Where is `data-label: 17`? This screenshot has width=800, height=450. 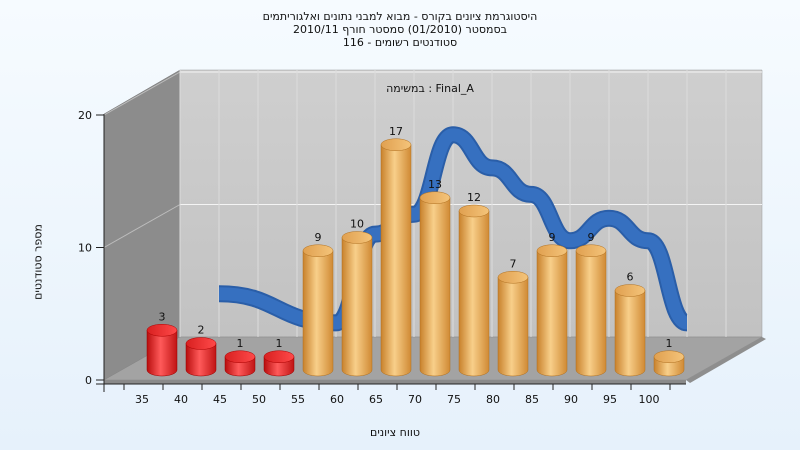 data-label: 17 is located at coordinates (396, 131).